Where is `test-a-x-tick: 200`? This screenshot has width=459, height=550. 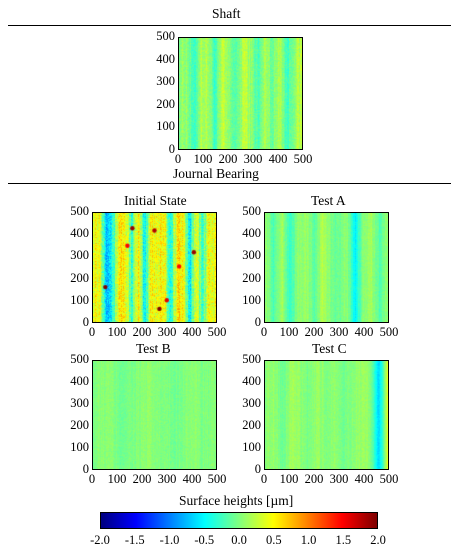
test-a-x-tick: 200 is located at coordinates (314, 332).